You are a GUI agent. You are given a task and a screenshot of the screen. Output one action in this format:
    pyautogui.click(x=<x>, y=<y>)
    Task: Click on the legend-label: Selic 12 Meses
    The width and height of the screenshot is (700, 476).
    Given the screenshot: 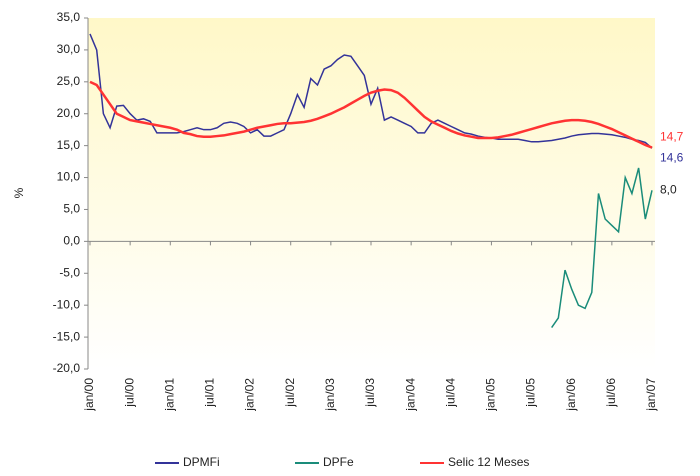 What is the action you would take?
    pyautogui.click(x=488, y=462)
    